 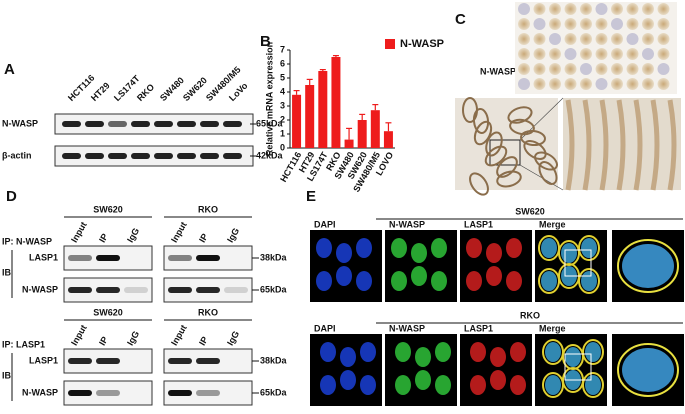 What do you see at coordinates (172, 89) in the screenshot?
I see `lane-label: SW480` at bounding box center [172, 89].